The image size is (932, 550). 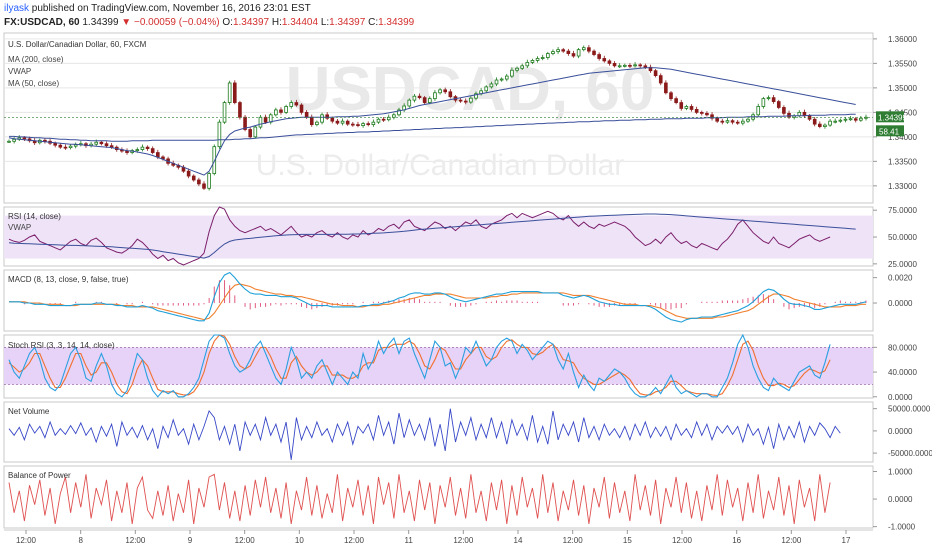 I want to click on bop-tick-label: 0.0000, so click(x=900, y=499).